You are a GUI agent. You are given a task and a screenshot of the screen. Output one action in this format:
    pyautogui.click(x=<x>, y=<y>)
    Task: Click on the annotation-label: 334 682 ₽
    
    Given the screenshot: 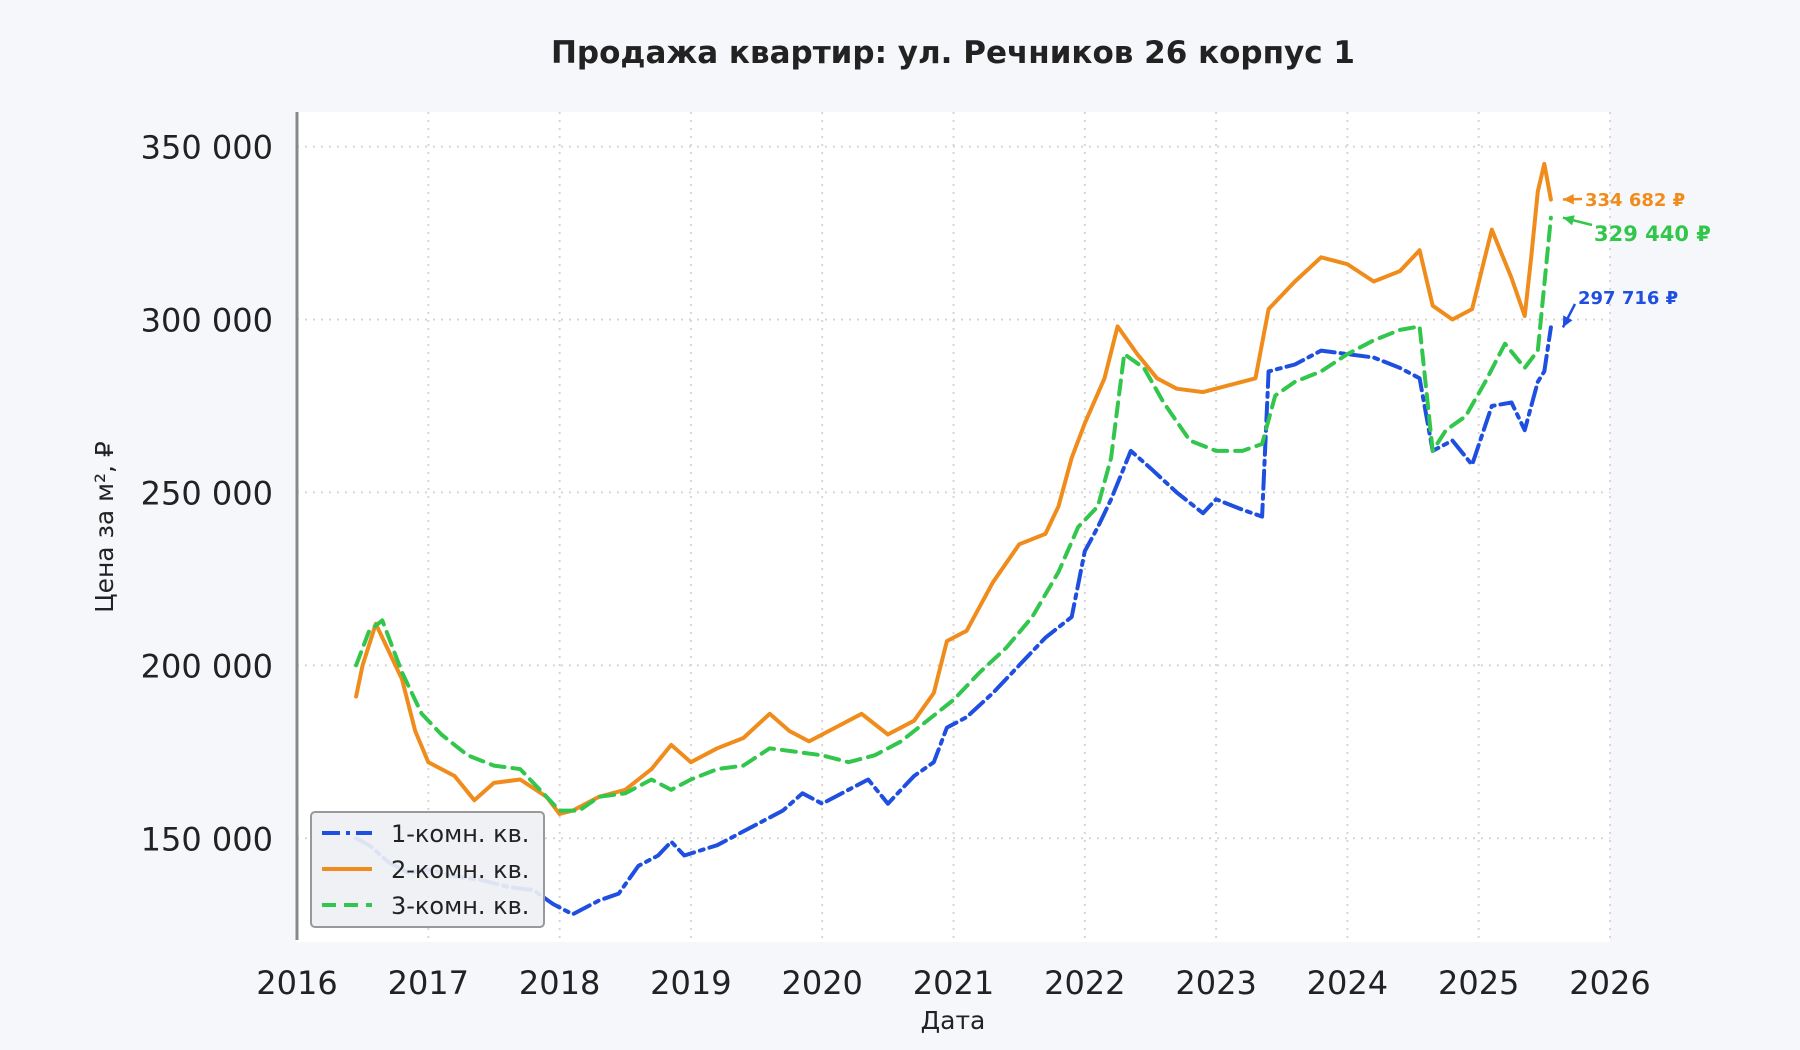 What is the action you would take?
    pyautogui.click(x=1635, y=200)
    